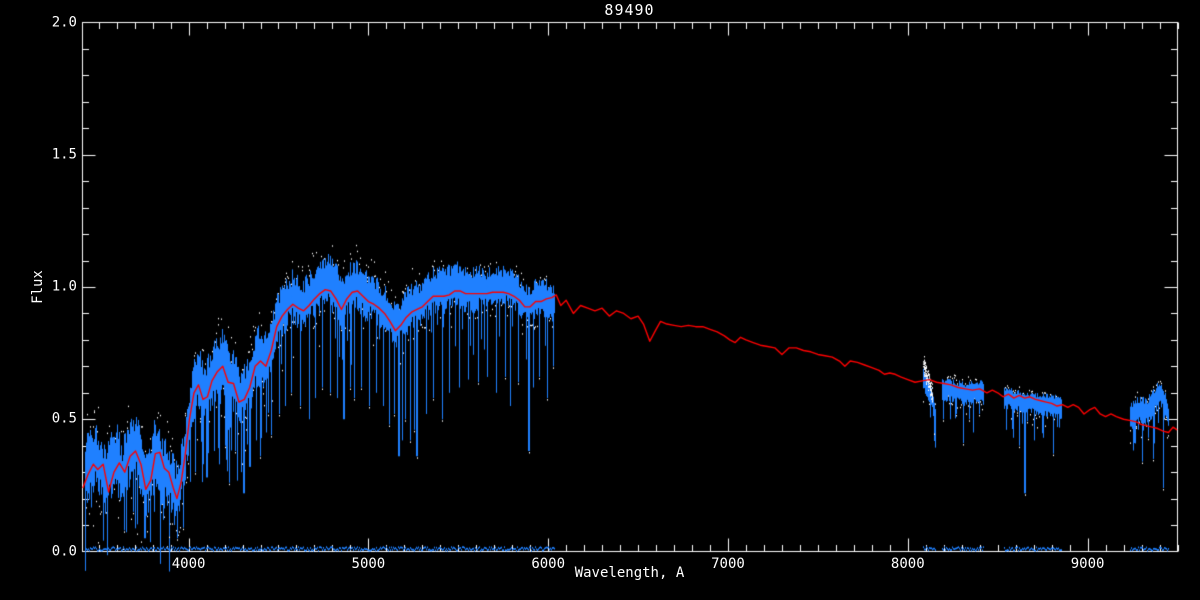 The image size is (1200, 600). What do you see at coordinates (728, 564) in the screenshot?
I see `x-tick-label: 7000` at bounding box center [728, 564].